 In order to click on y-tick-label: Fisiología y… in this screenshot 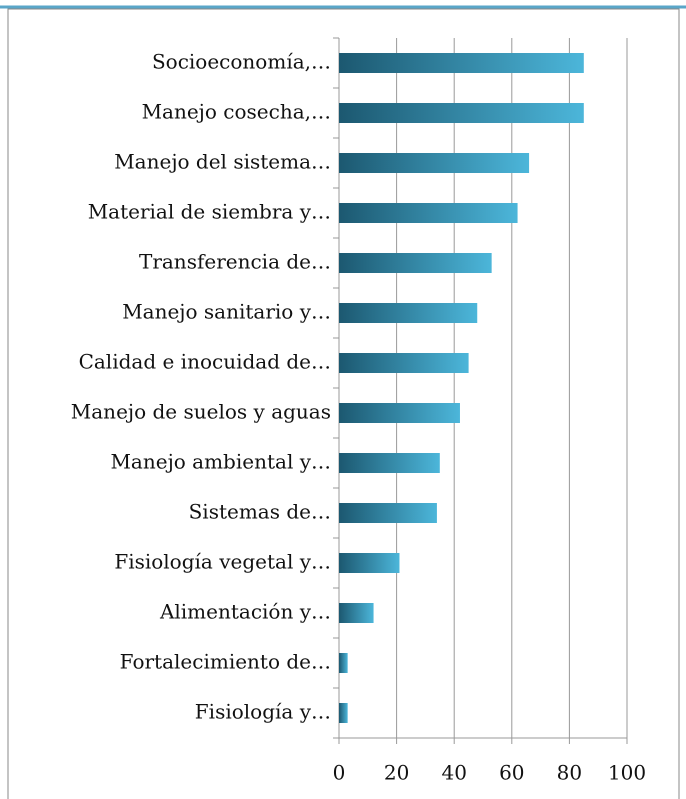, I will do `click(263, 712)`.